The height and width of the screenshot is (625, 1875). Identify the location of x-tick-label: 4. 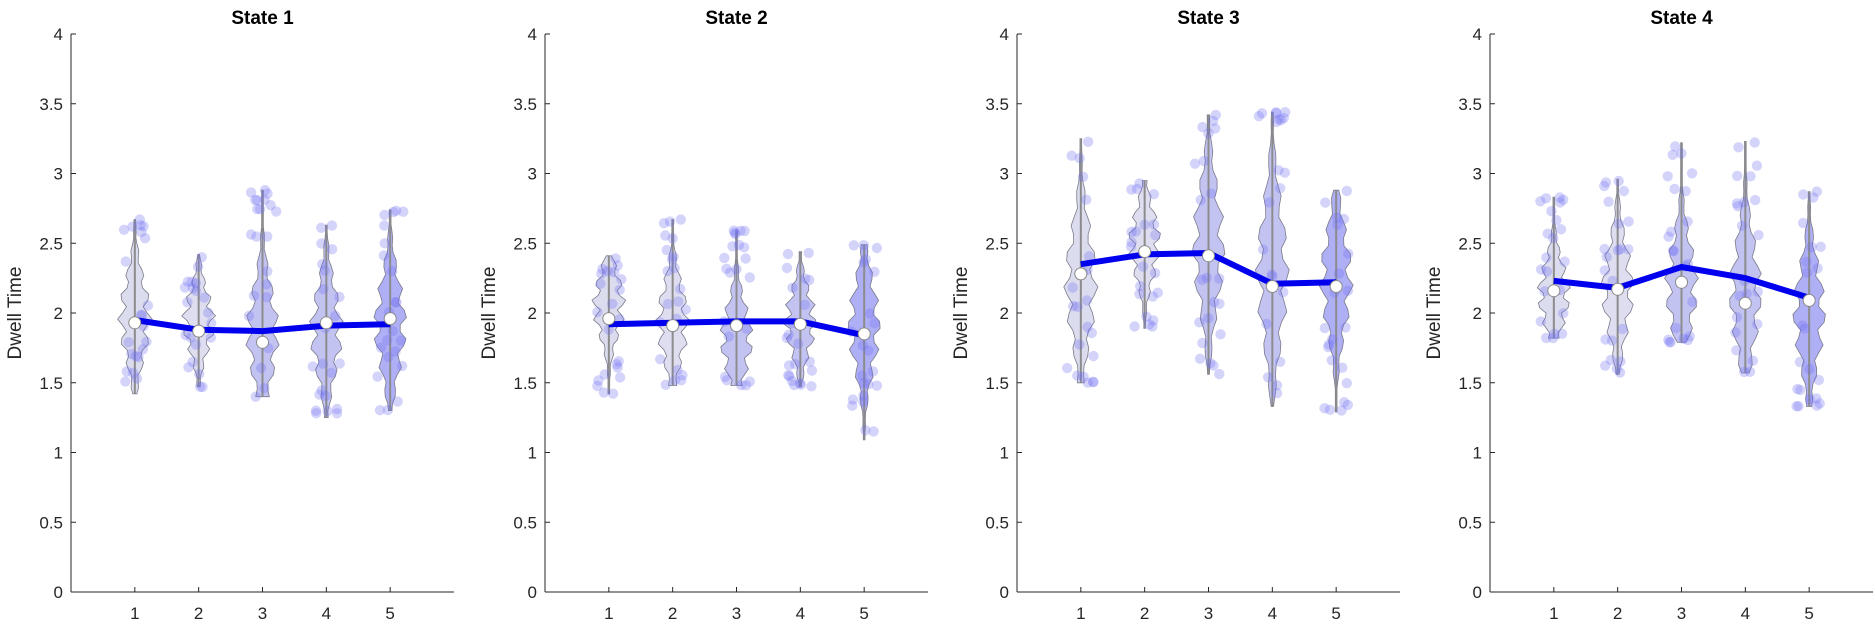
(1745, 613).